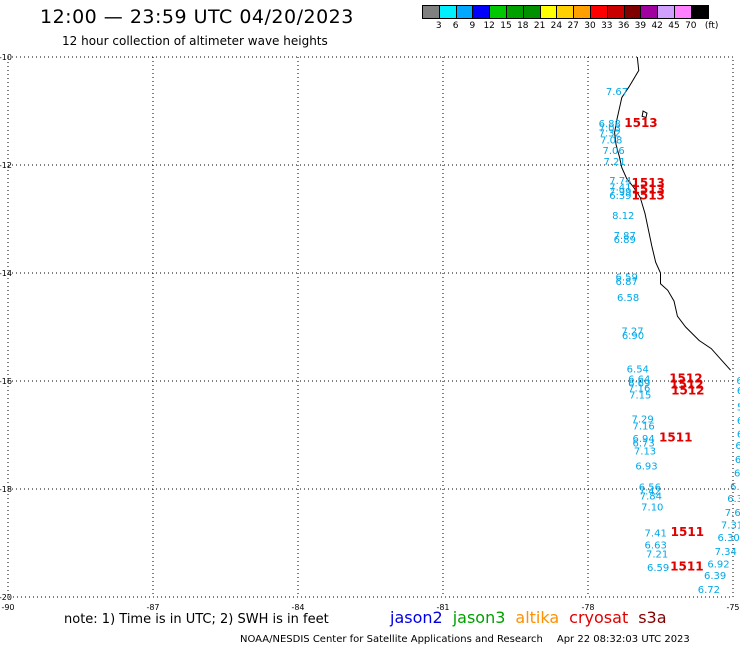 This screenshot has width=740, height=650. Describe the element at coordinates (646, 467) in the screenshot. I see `wave-height-label: 6.93` at that location.